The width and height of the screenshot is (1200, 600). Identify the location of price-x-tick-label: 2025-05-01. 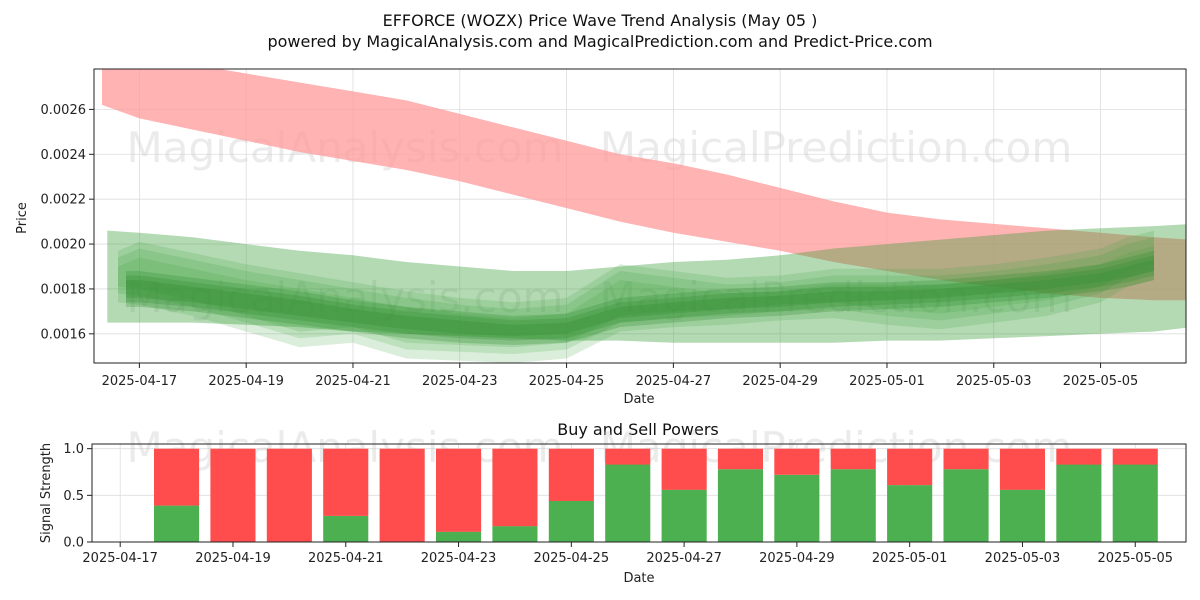
(887, 381).